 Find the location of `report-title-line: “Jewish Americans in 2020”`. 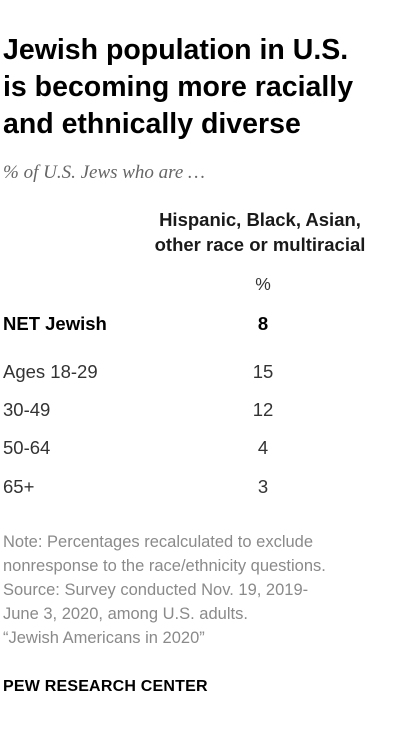

report-title-line: “Jewish Americans in 2020” is located at coordinates (104, 638).